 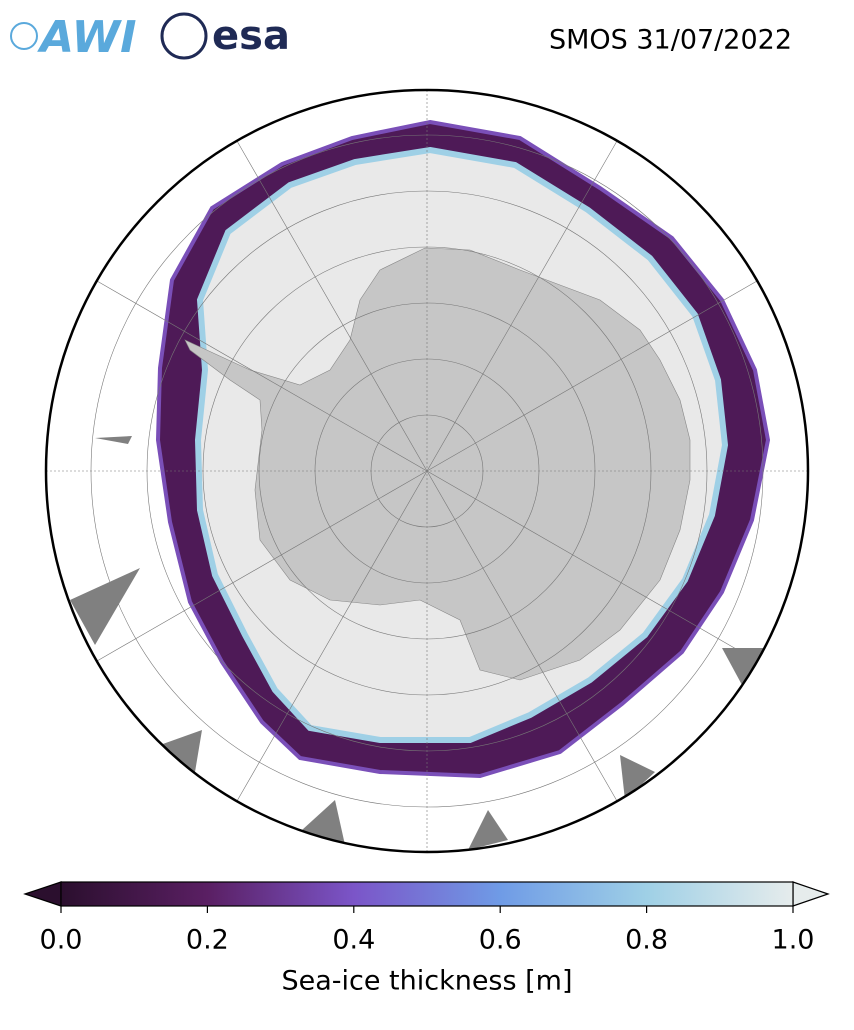 What do you see at coordinates (61, 940) in the screenshot?
I see `colorbar-tick-label: 0.0` at bounding box center [61, 940].